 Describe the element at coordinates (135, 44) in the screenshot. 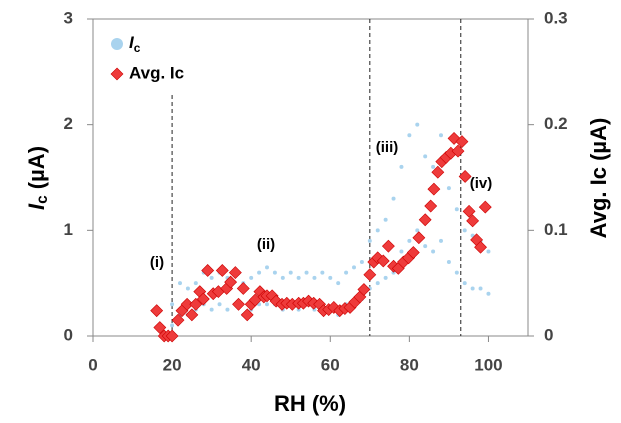

I see `legend-label: Ic` at that location.